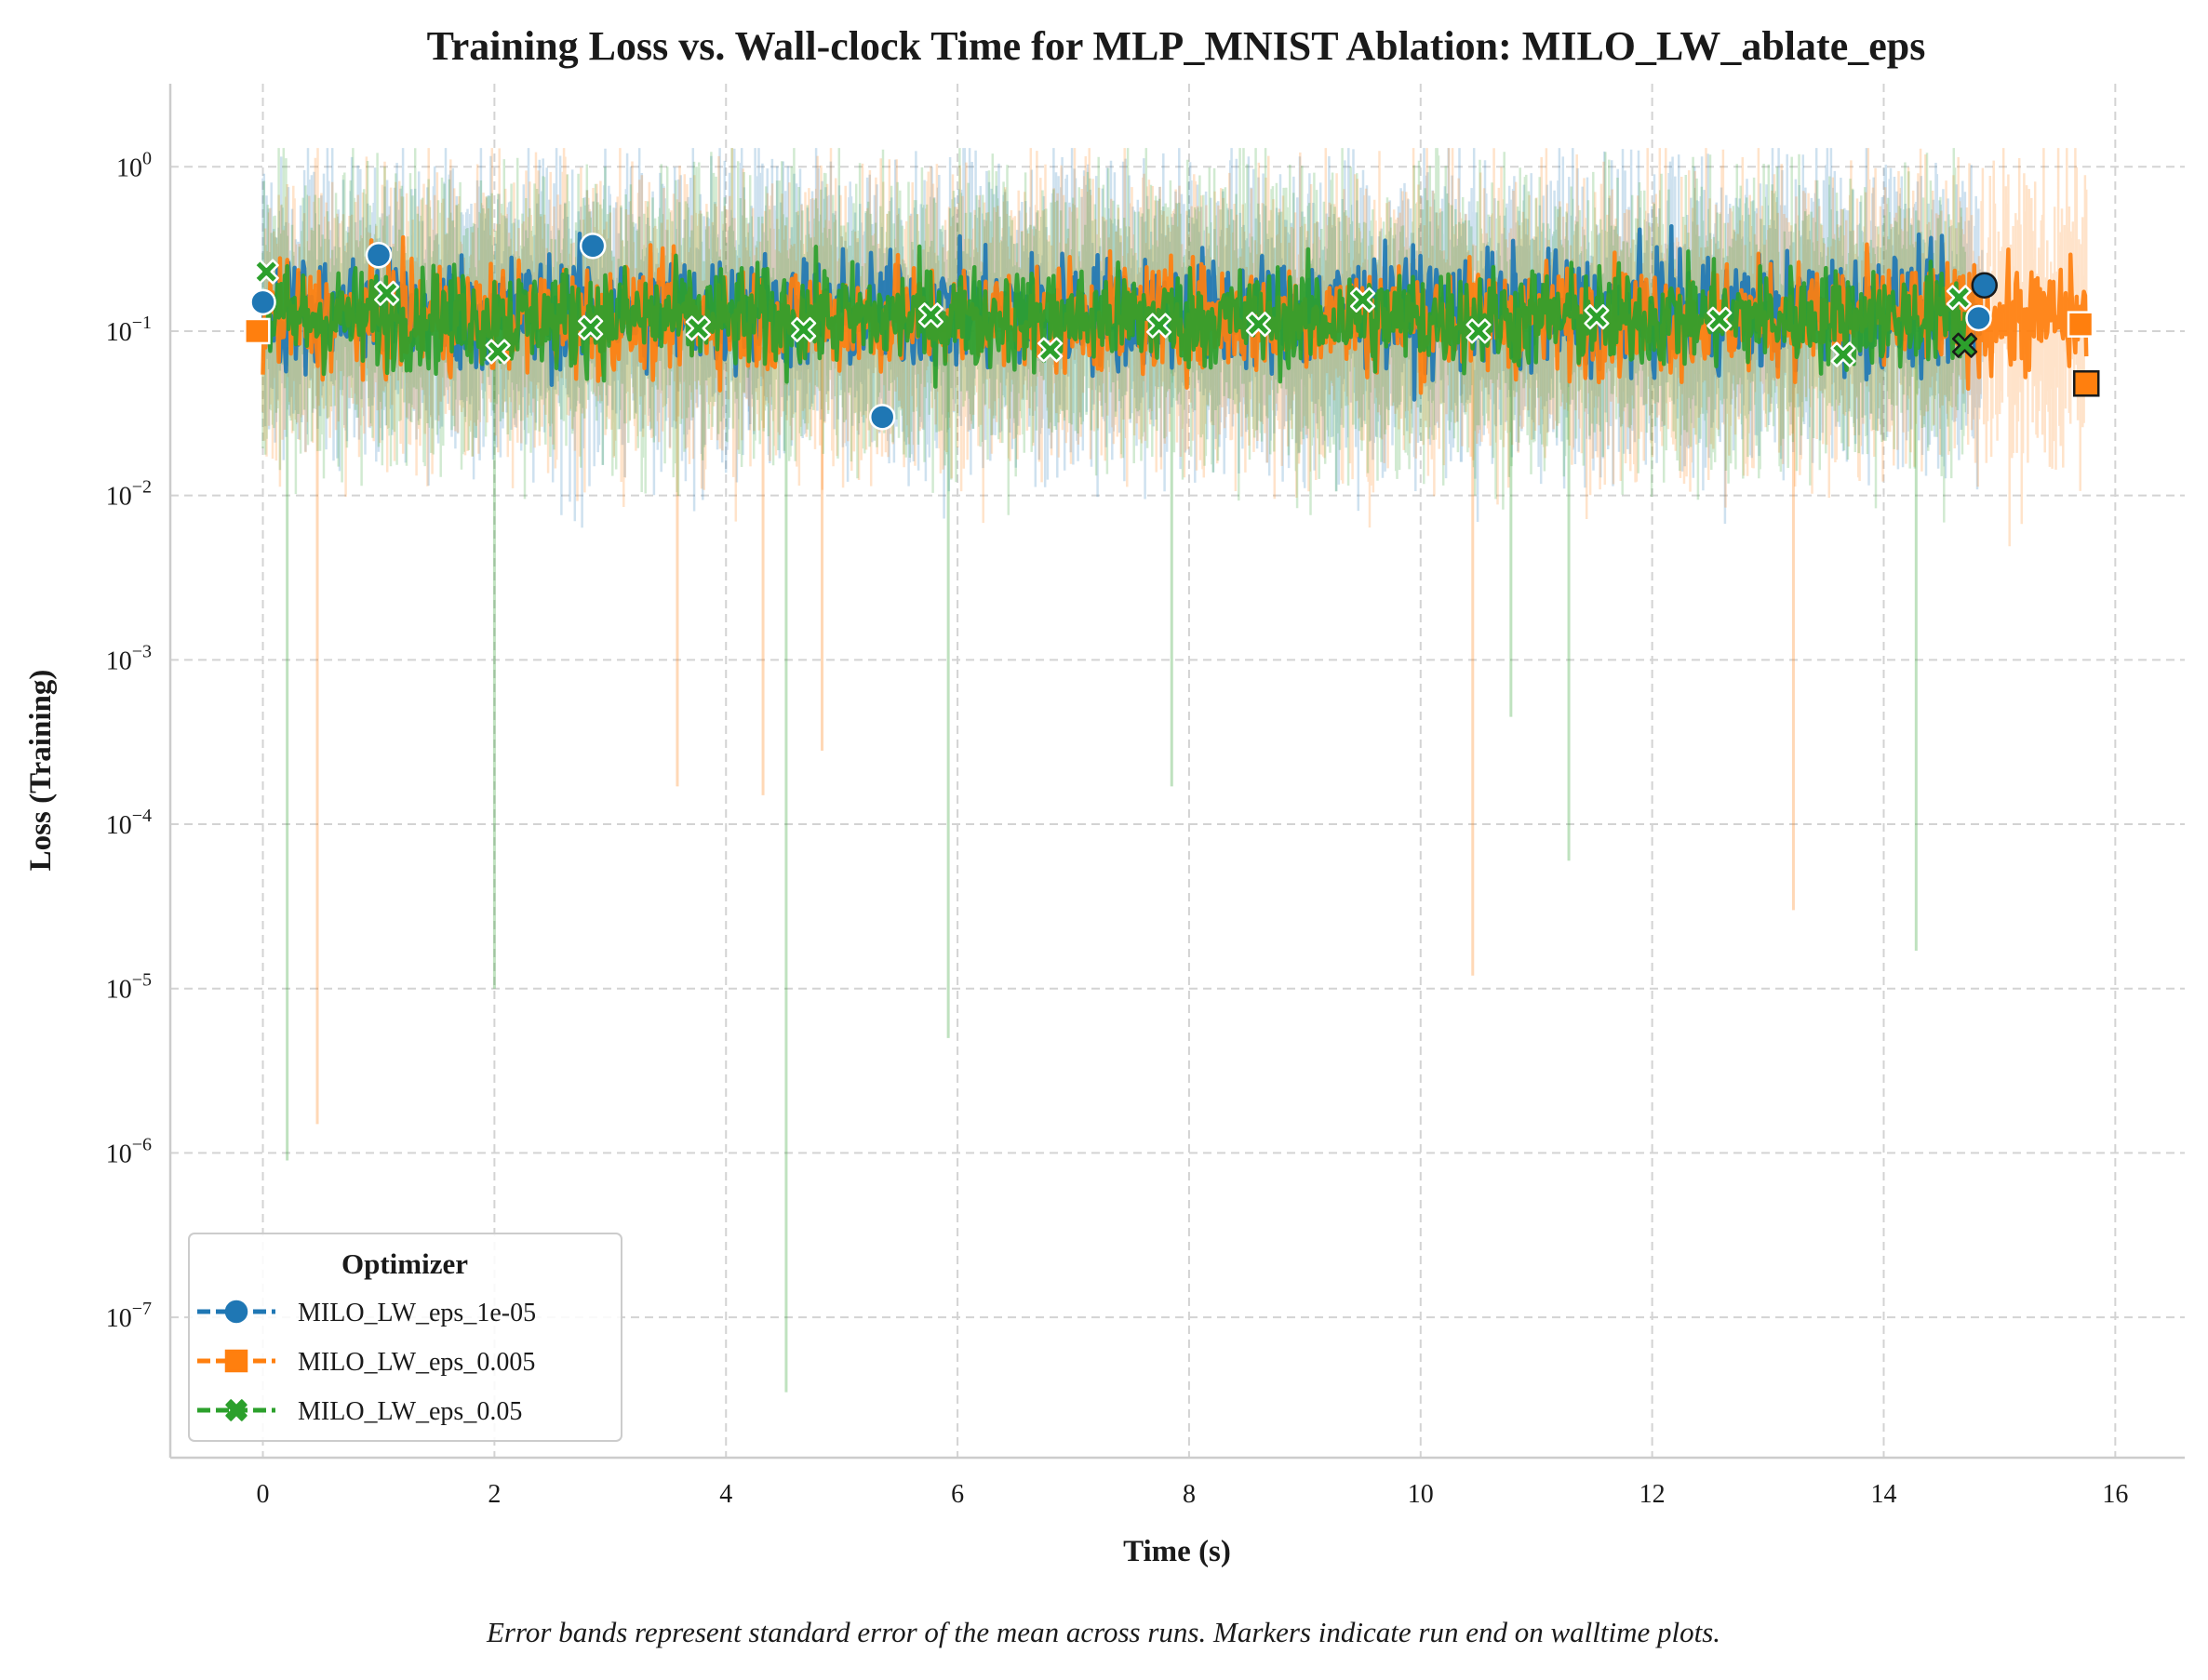 This screenshot has height=1680, width=2208. I want to click on y-tick-label: 10⁻², so click(129, 494).